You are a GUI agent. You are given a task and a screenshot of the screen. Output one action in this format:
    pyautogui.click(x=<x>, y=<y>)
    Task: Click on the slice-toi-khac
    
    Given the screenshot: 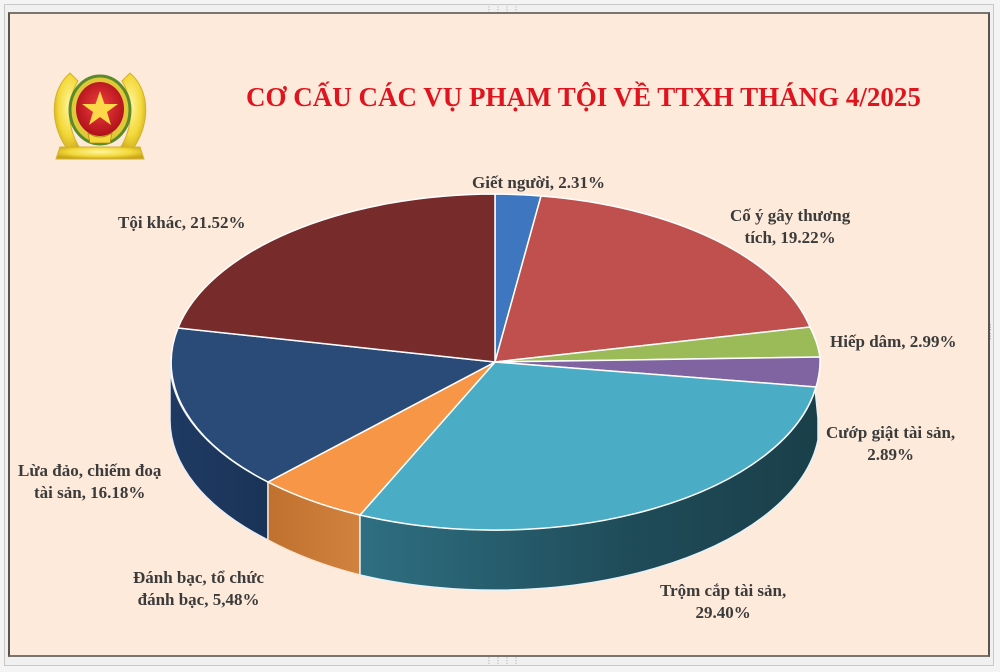 What is the action you would take?
    pyautogui.click(x=336, y=278)
    